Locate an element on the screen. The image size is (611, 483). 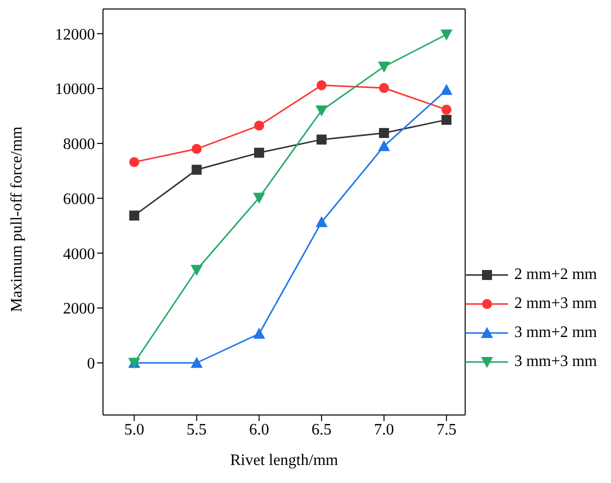
y-tick-label: 0 is located at coordinates (91, 364).